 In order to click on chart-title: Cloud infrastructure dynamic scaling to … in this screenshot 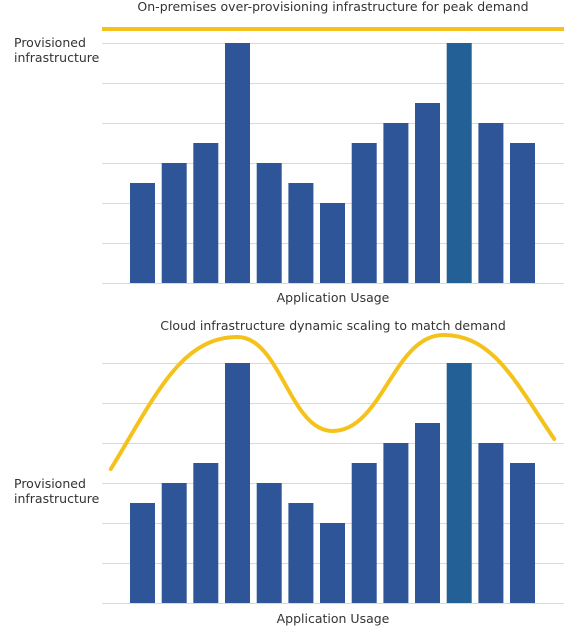, I will do `click(333, 325)`.